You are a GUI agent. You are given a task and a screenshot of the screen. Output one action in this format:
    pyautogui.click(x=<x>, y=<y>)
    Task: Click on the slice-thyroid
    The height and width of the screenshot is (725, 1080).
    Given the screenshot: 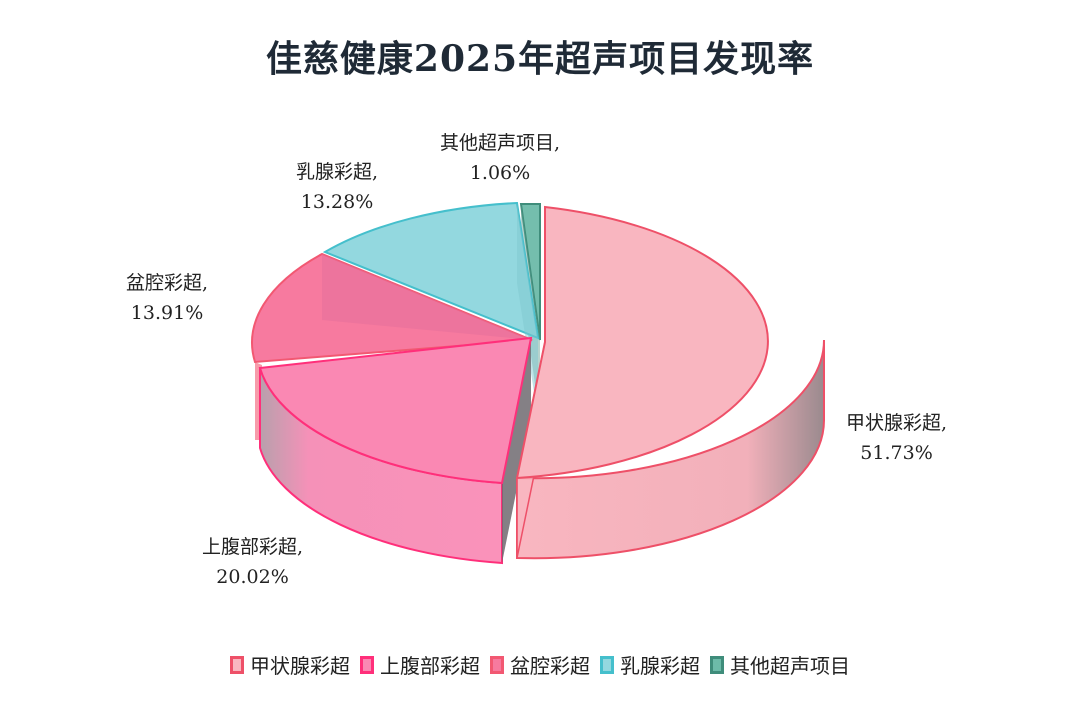 What is the action you would take?
    pyautogui.click(x=670, y=382)
    